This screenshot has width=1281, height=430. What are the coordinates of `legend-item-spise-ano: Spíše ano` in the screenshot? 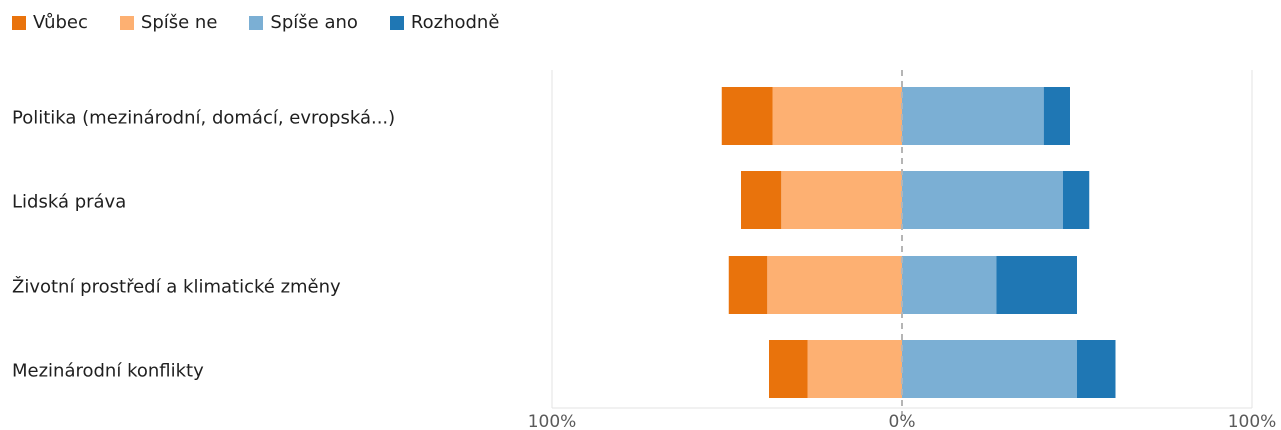 It's located at (303, 22).